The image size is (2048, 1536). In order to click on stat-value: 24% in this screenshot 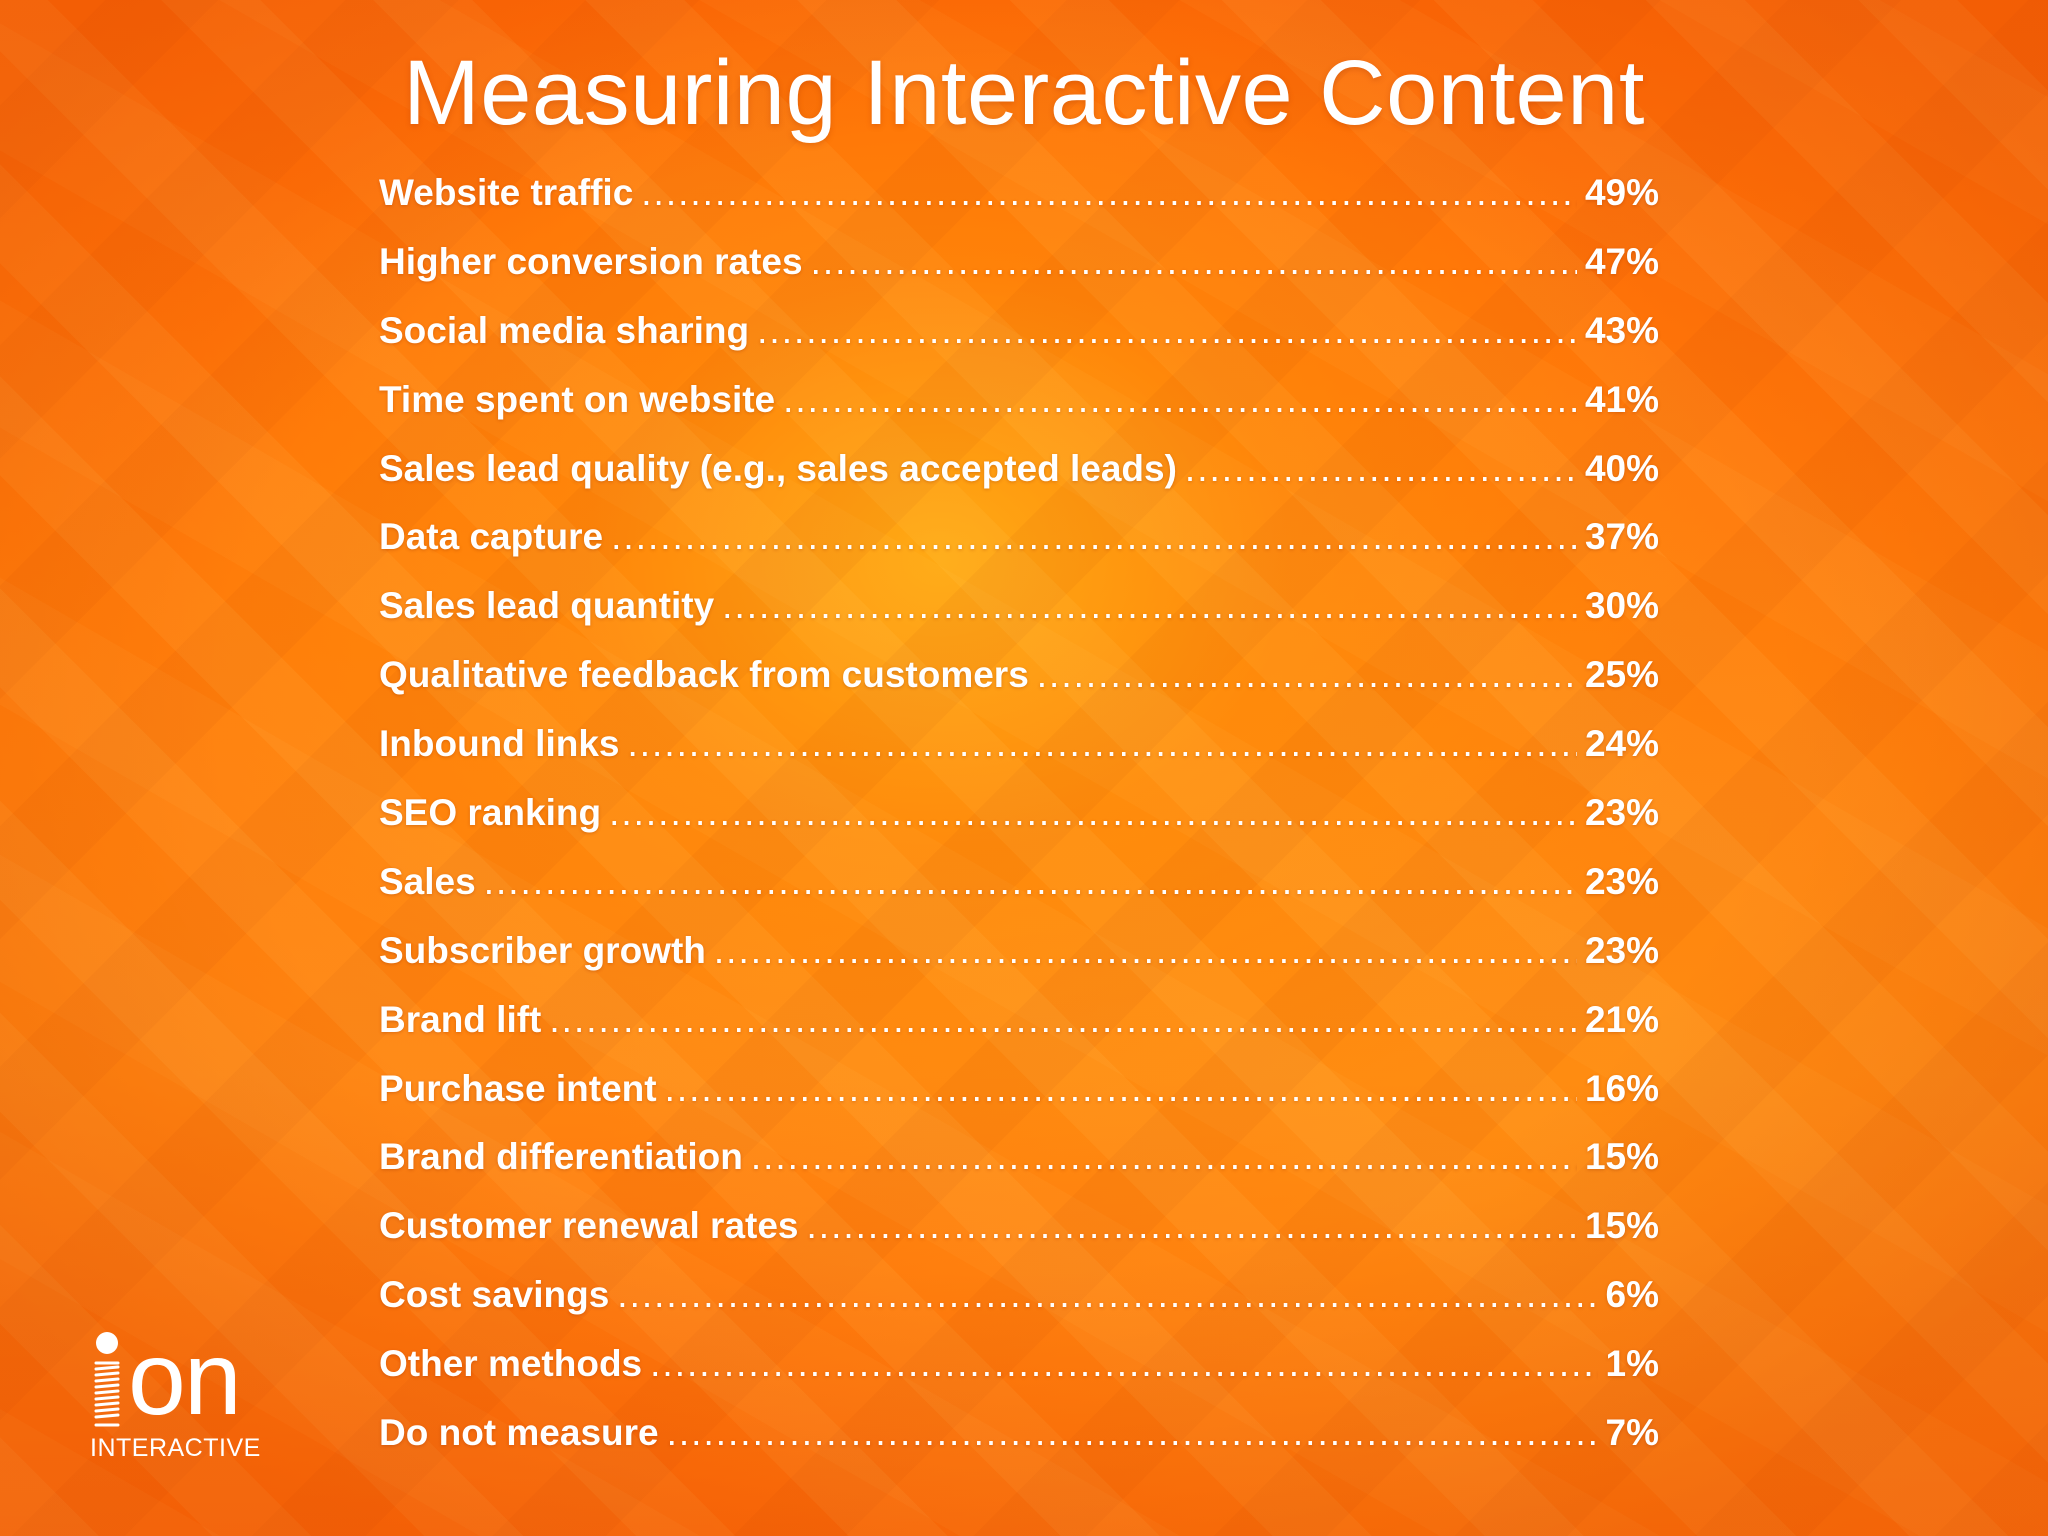, I will do `click(1621, 744)`.